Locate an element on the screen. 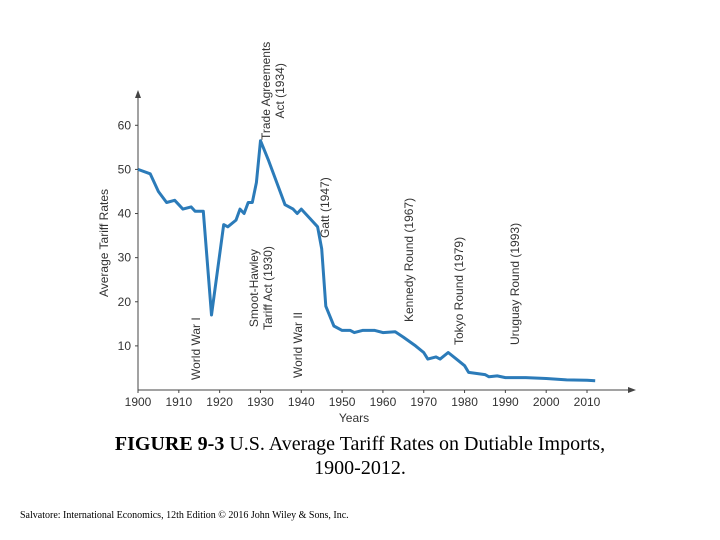 The image size is (720, 540). annotation: Act (1934) is located at coordinates (280, 90).